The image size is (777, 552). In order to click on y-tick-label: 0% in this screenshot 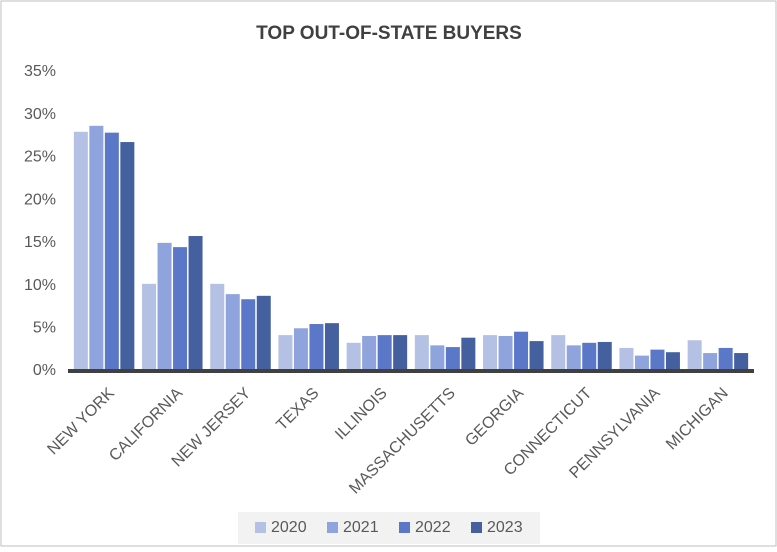, I will do `click(44, 370)`.